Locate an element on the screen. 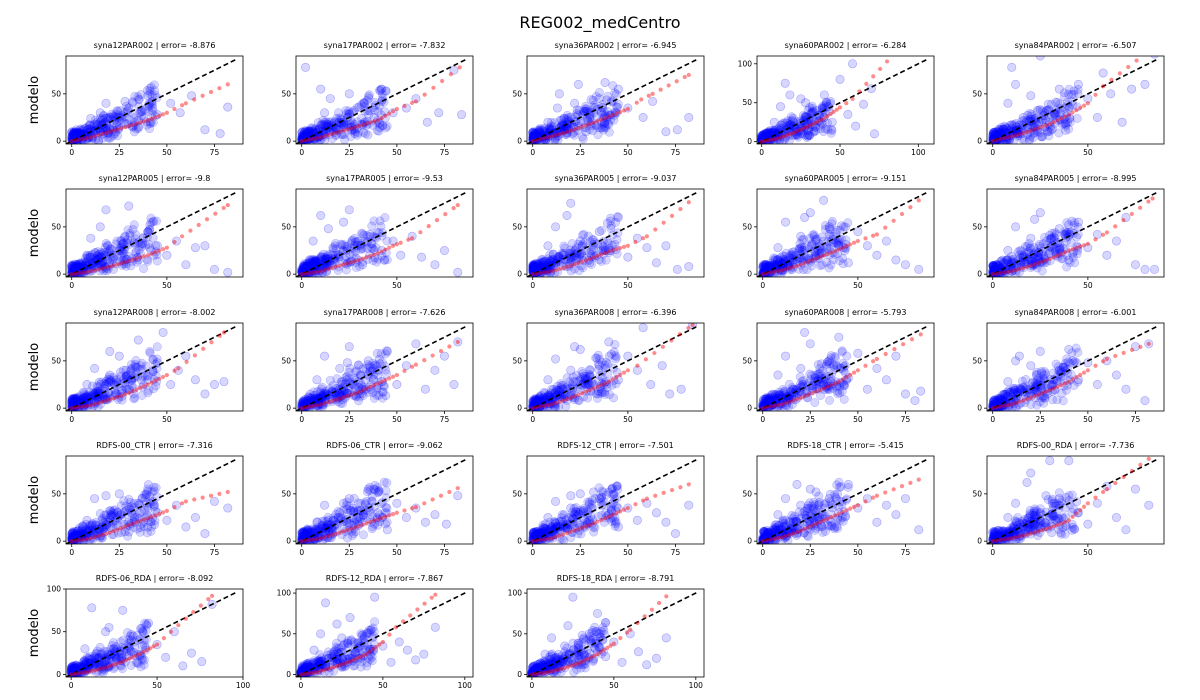 The width and height of the screenshot is (1200, 700). x-tick-label: 0 is located at coordinates (532, 285).